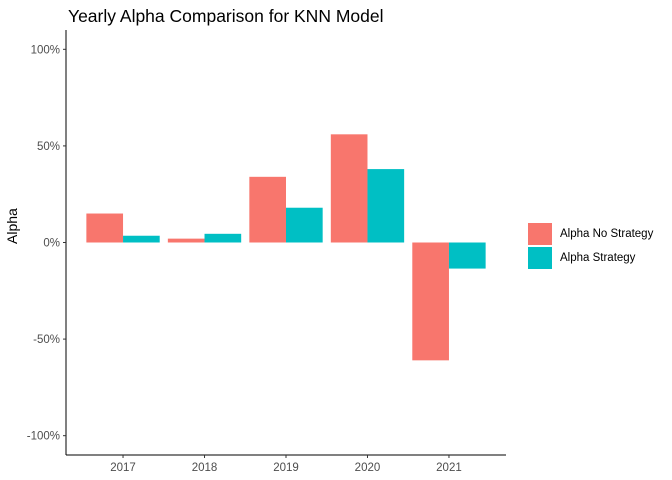 The width and height of the screenshot is (672, 480). Describe the element at coordinates (540, 234) in the screenshot. I see `legend-key-no-strategy` at that location.